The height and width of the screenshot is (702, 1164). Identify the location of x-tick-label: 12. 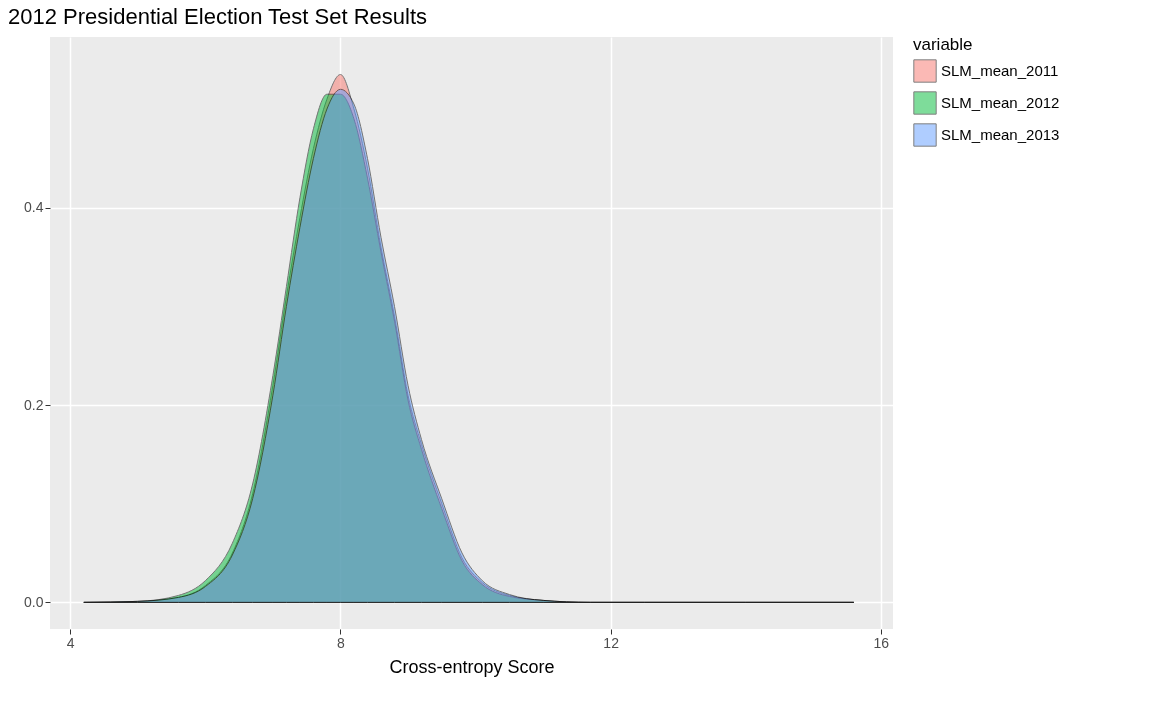
(611, 642).